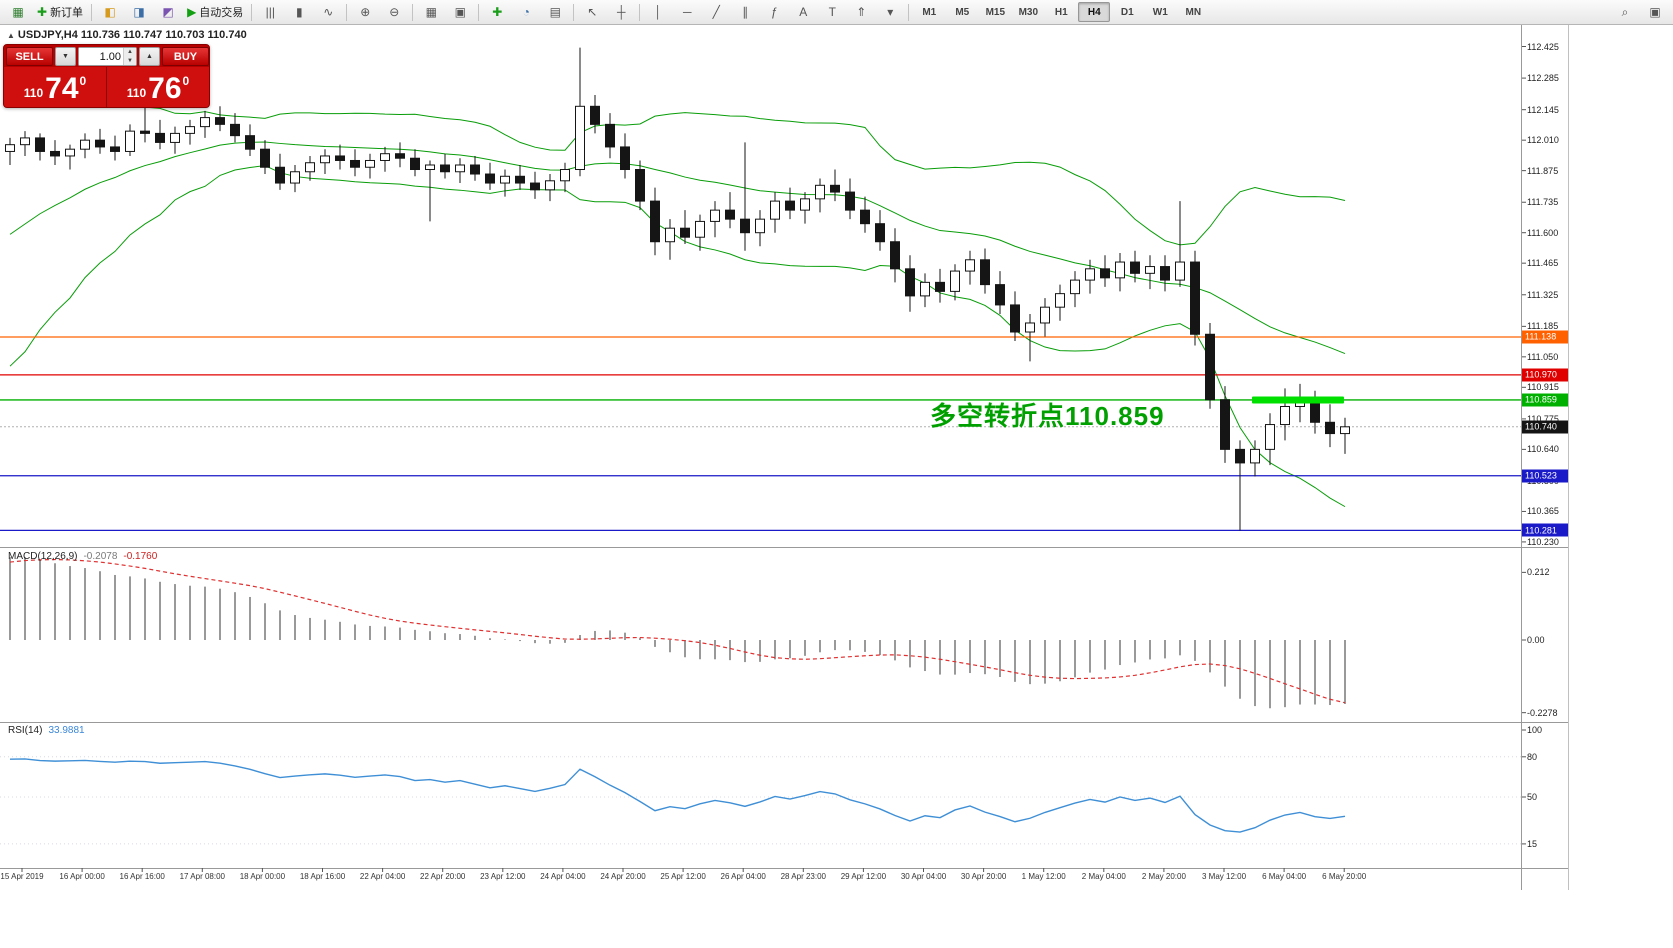  What do you see at coordinates (299, 12) in the screenshot?
I see `candlestick-mode-button: ▮` at bounding box center [299, 12].